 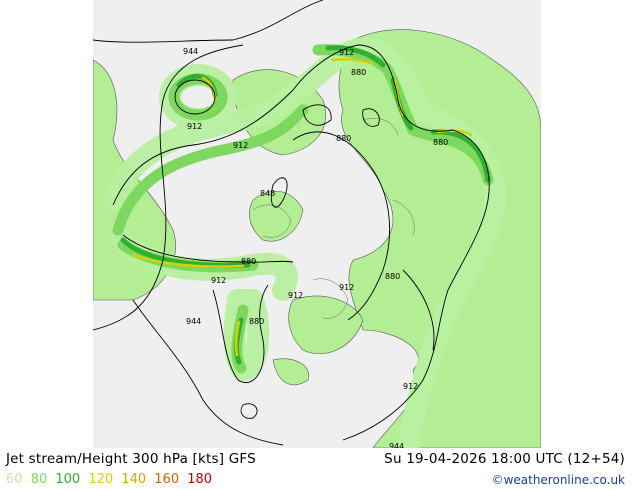 I want to click on legend-item-160: 160, so click(x=167, y=479).